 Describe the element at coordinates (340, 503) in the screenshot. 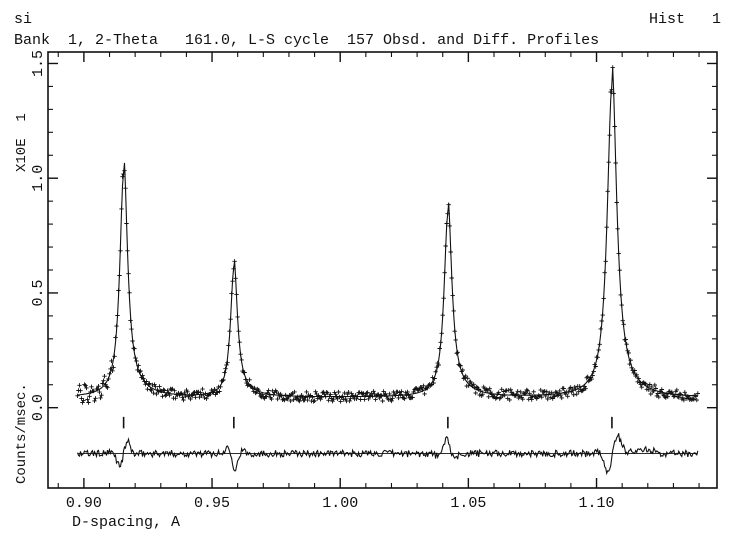

I see `x-tick-label: 1.00` at that location.